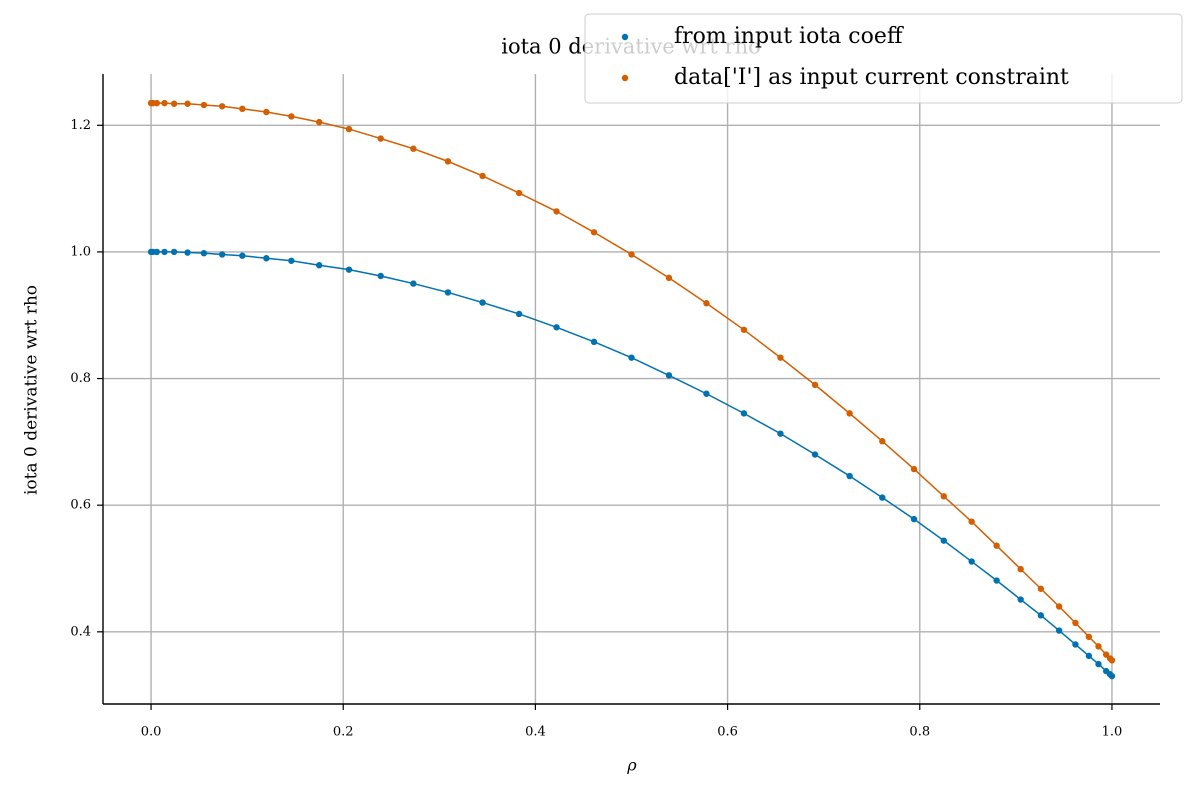 The height and width of the screenshot is (796, 1196). Describe the element at coordinates (80, 505) in the screenshot. I see `y-tick-label: 0.6` at that location.